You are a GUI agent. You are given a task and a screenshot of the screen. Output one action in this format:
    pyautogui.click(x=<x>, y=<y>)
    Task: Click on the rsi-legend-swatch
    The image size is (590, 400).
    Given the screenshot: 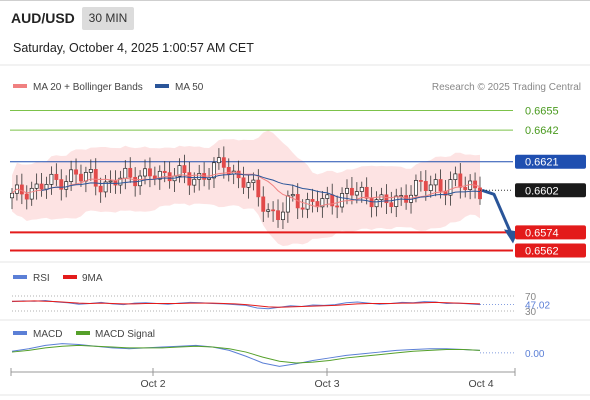 What is the action you would take?
    pyautogui.click(x=20, y=277)
    